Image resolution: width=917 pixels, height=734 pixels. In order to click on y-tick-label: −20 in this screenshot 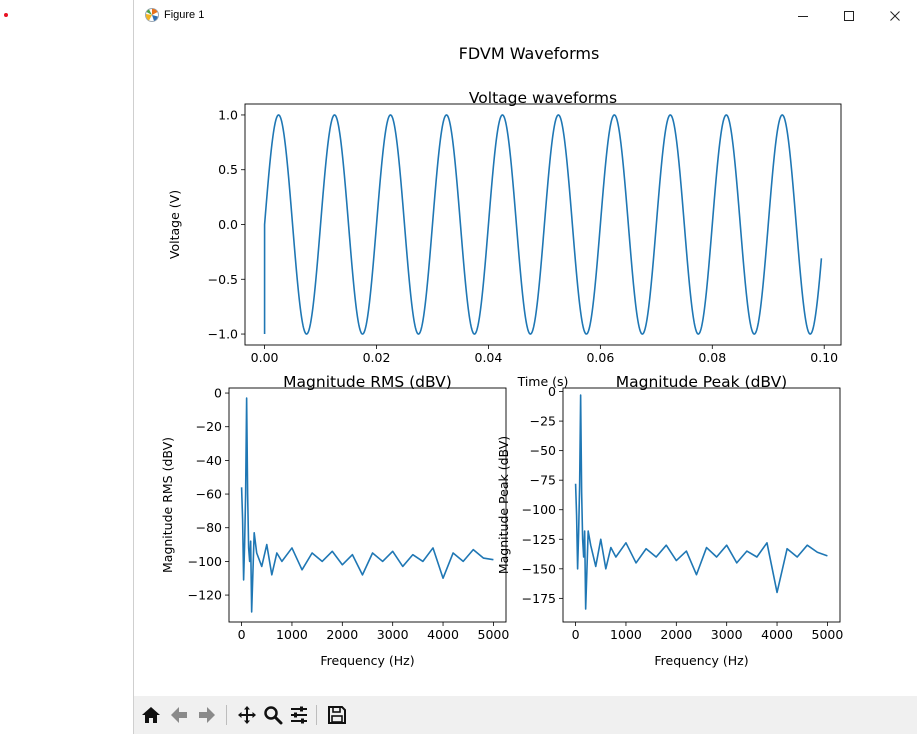, I will do `click(209, 426)`.